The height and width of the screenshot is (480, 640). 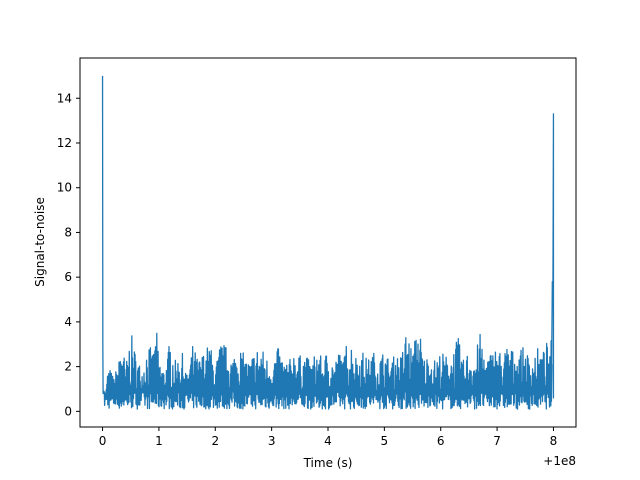 What do you see at coordinates (215, 441) in the screenshot?
I see `x-tick-label: 2` at bounding box center [215, 441].